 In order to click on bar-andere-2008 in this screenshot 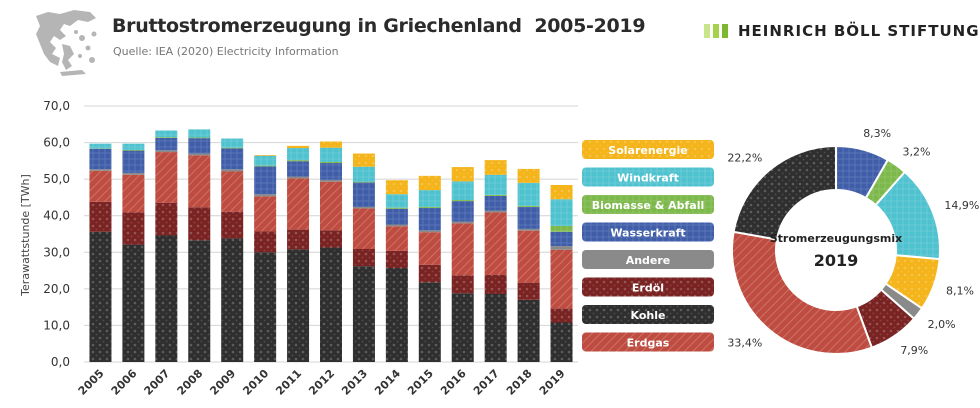, I will do `click(199, 154)`.